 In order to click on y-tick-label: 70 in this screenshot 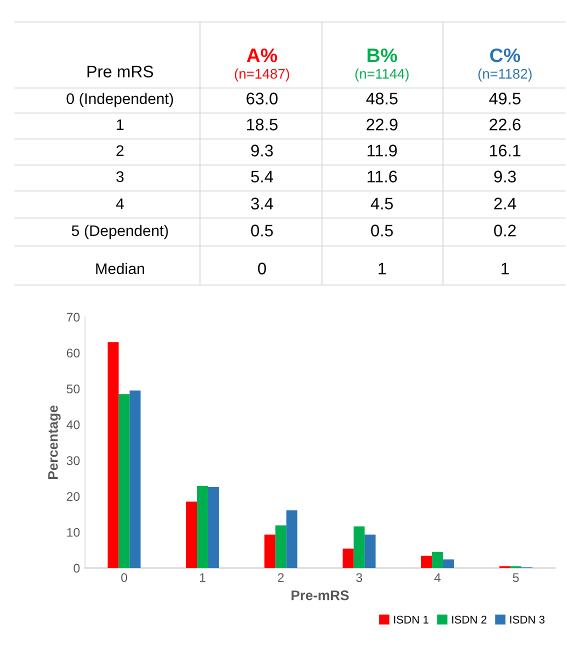, I will do `click(73, 317)`.